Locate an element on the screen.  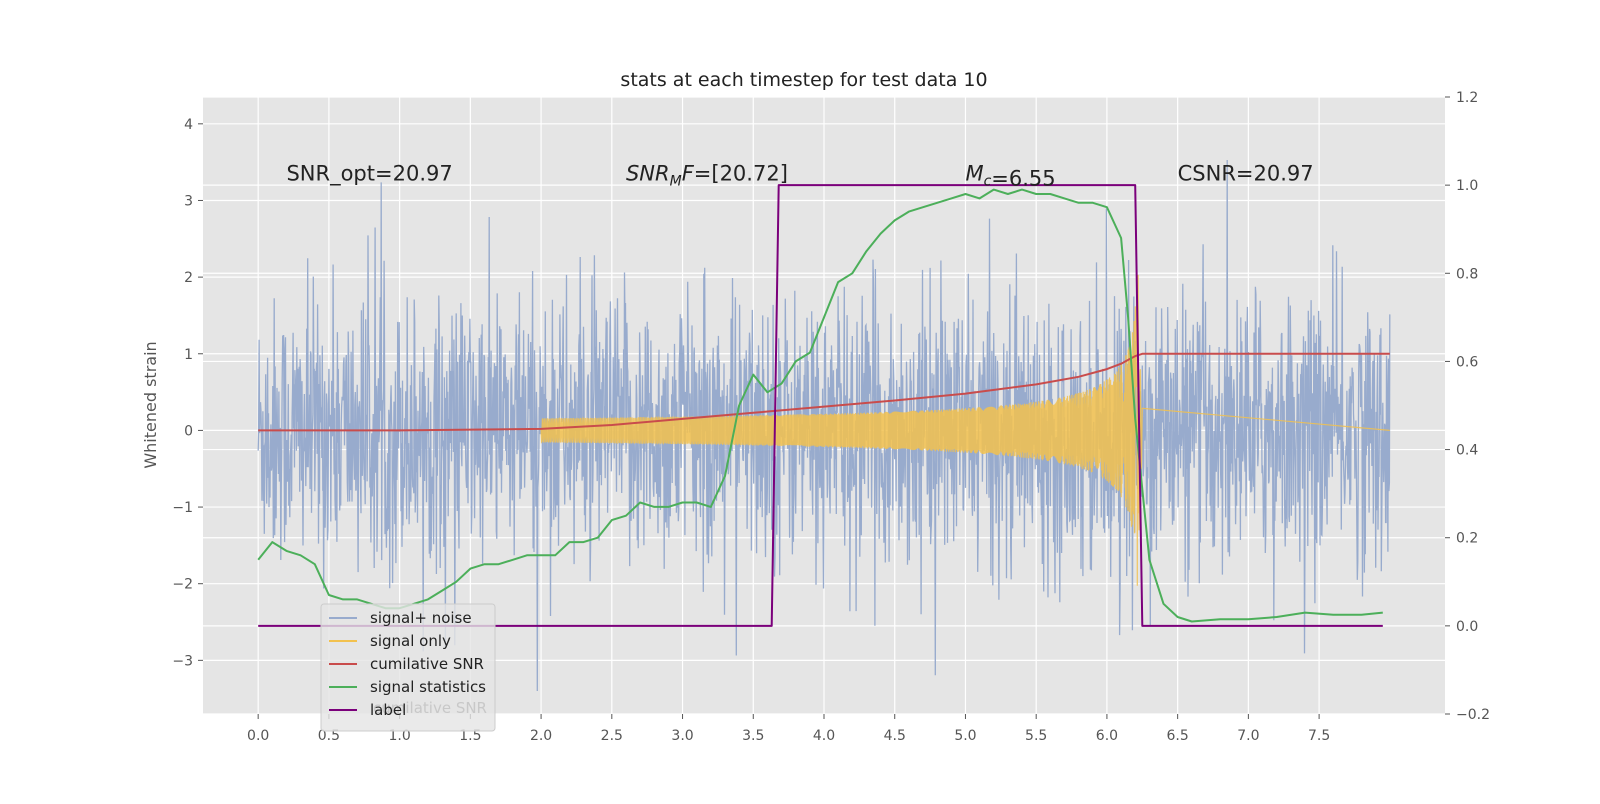
y-axis-label: Whitened strain is located at coordinates (150, 404).